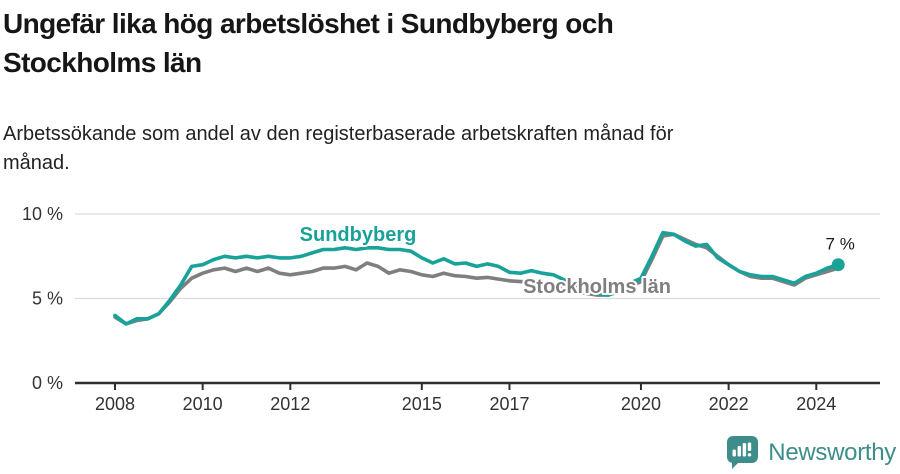  I want to click on y-axis-tick-label: 5 %, so click(47, 299).